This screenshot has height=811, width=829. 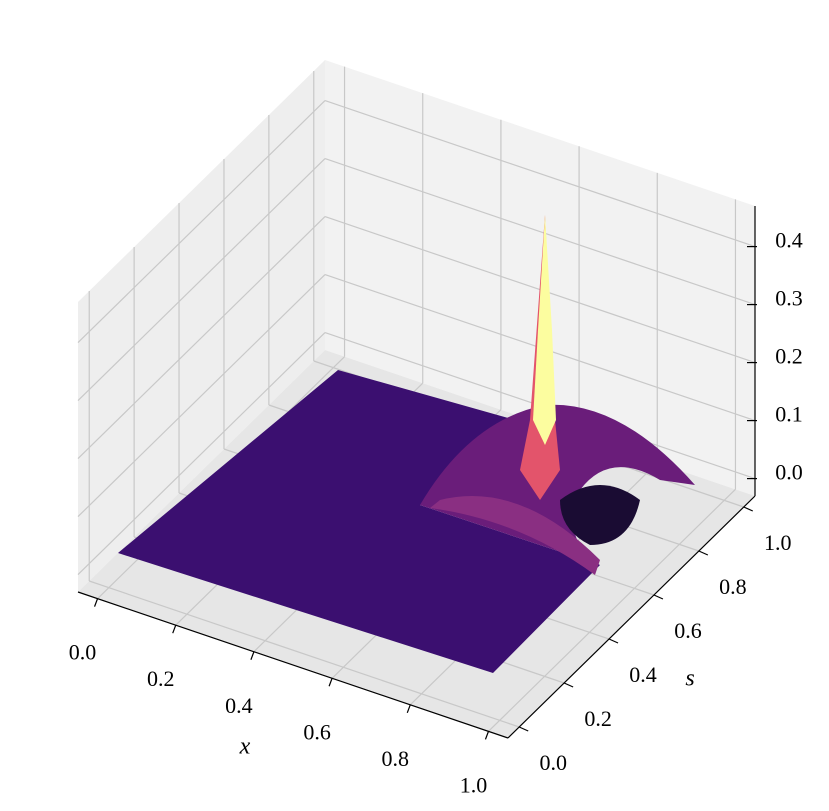 What do you see at coordinates (515, 535) in the screenshot?
I see `surface-ridge` at bounding box center [515, 535].